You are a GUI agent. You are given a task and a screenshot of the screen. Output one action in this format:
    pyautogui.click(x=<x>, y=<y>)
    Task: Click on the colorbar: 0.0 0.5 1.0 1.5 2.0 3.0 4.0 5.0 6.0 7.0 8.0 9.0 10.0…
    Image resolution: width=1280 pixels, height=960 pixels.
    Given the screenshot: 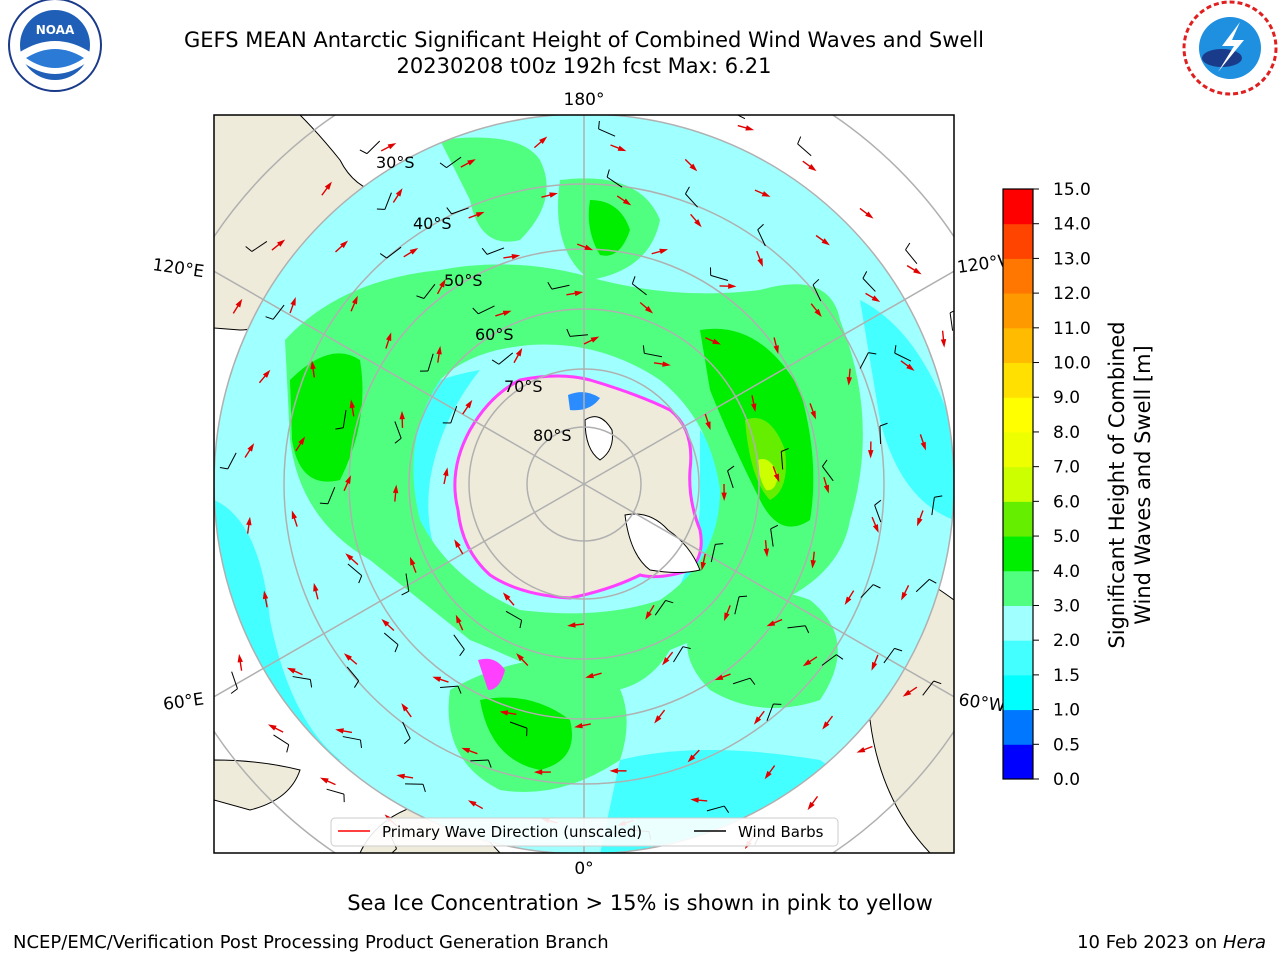 What is the action you would take?
    pyautogui.click(x=1046, y=485)
    